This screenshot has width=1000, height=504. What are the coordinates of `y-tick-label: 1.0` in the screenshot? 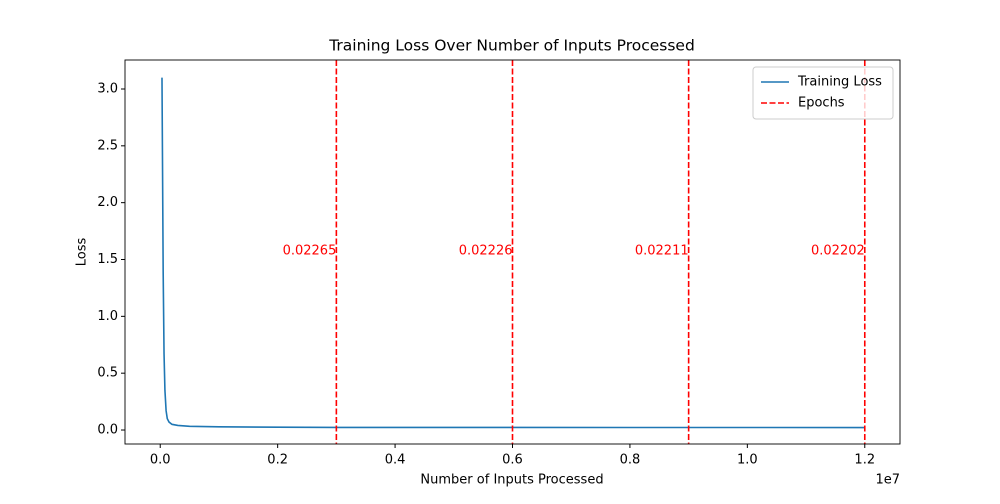 It's located at (107, 316).